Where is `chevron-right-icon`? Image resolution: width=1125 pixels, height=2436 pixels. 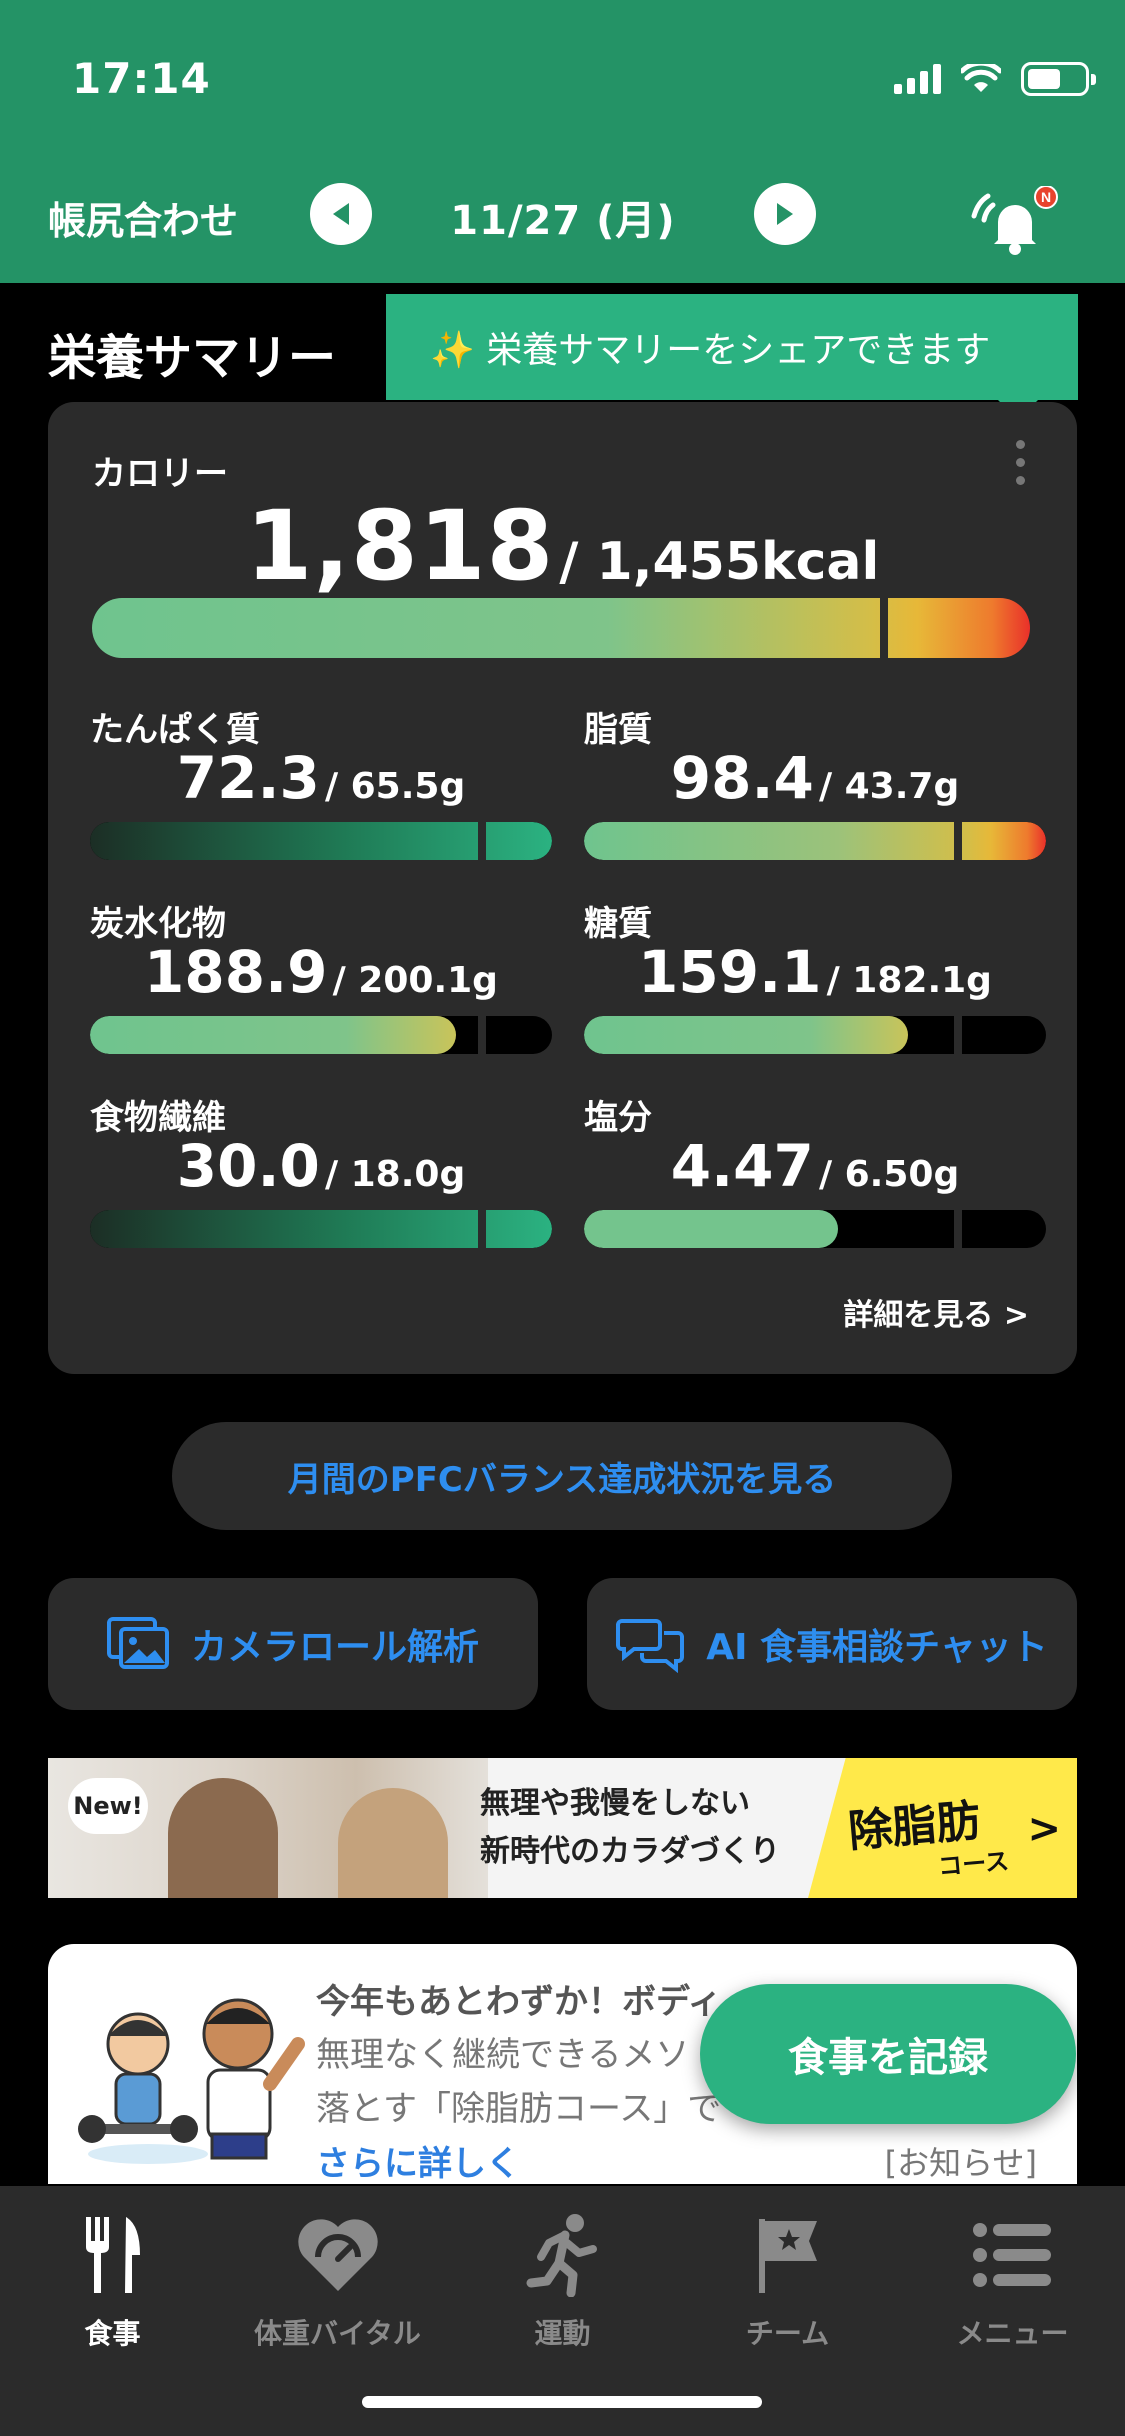
chevron-right-icon is located at coordinates (785, 214).